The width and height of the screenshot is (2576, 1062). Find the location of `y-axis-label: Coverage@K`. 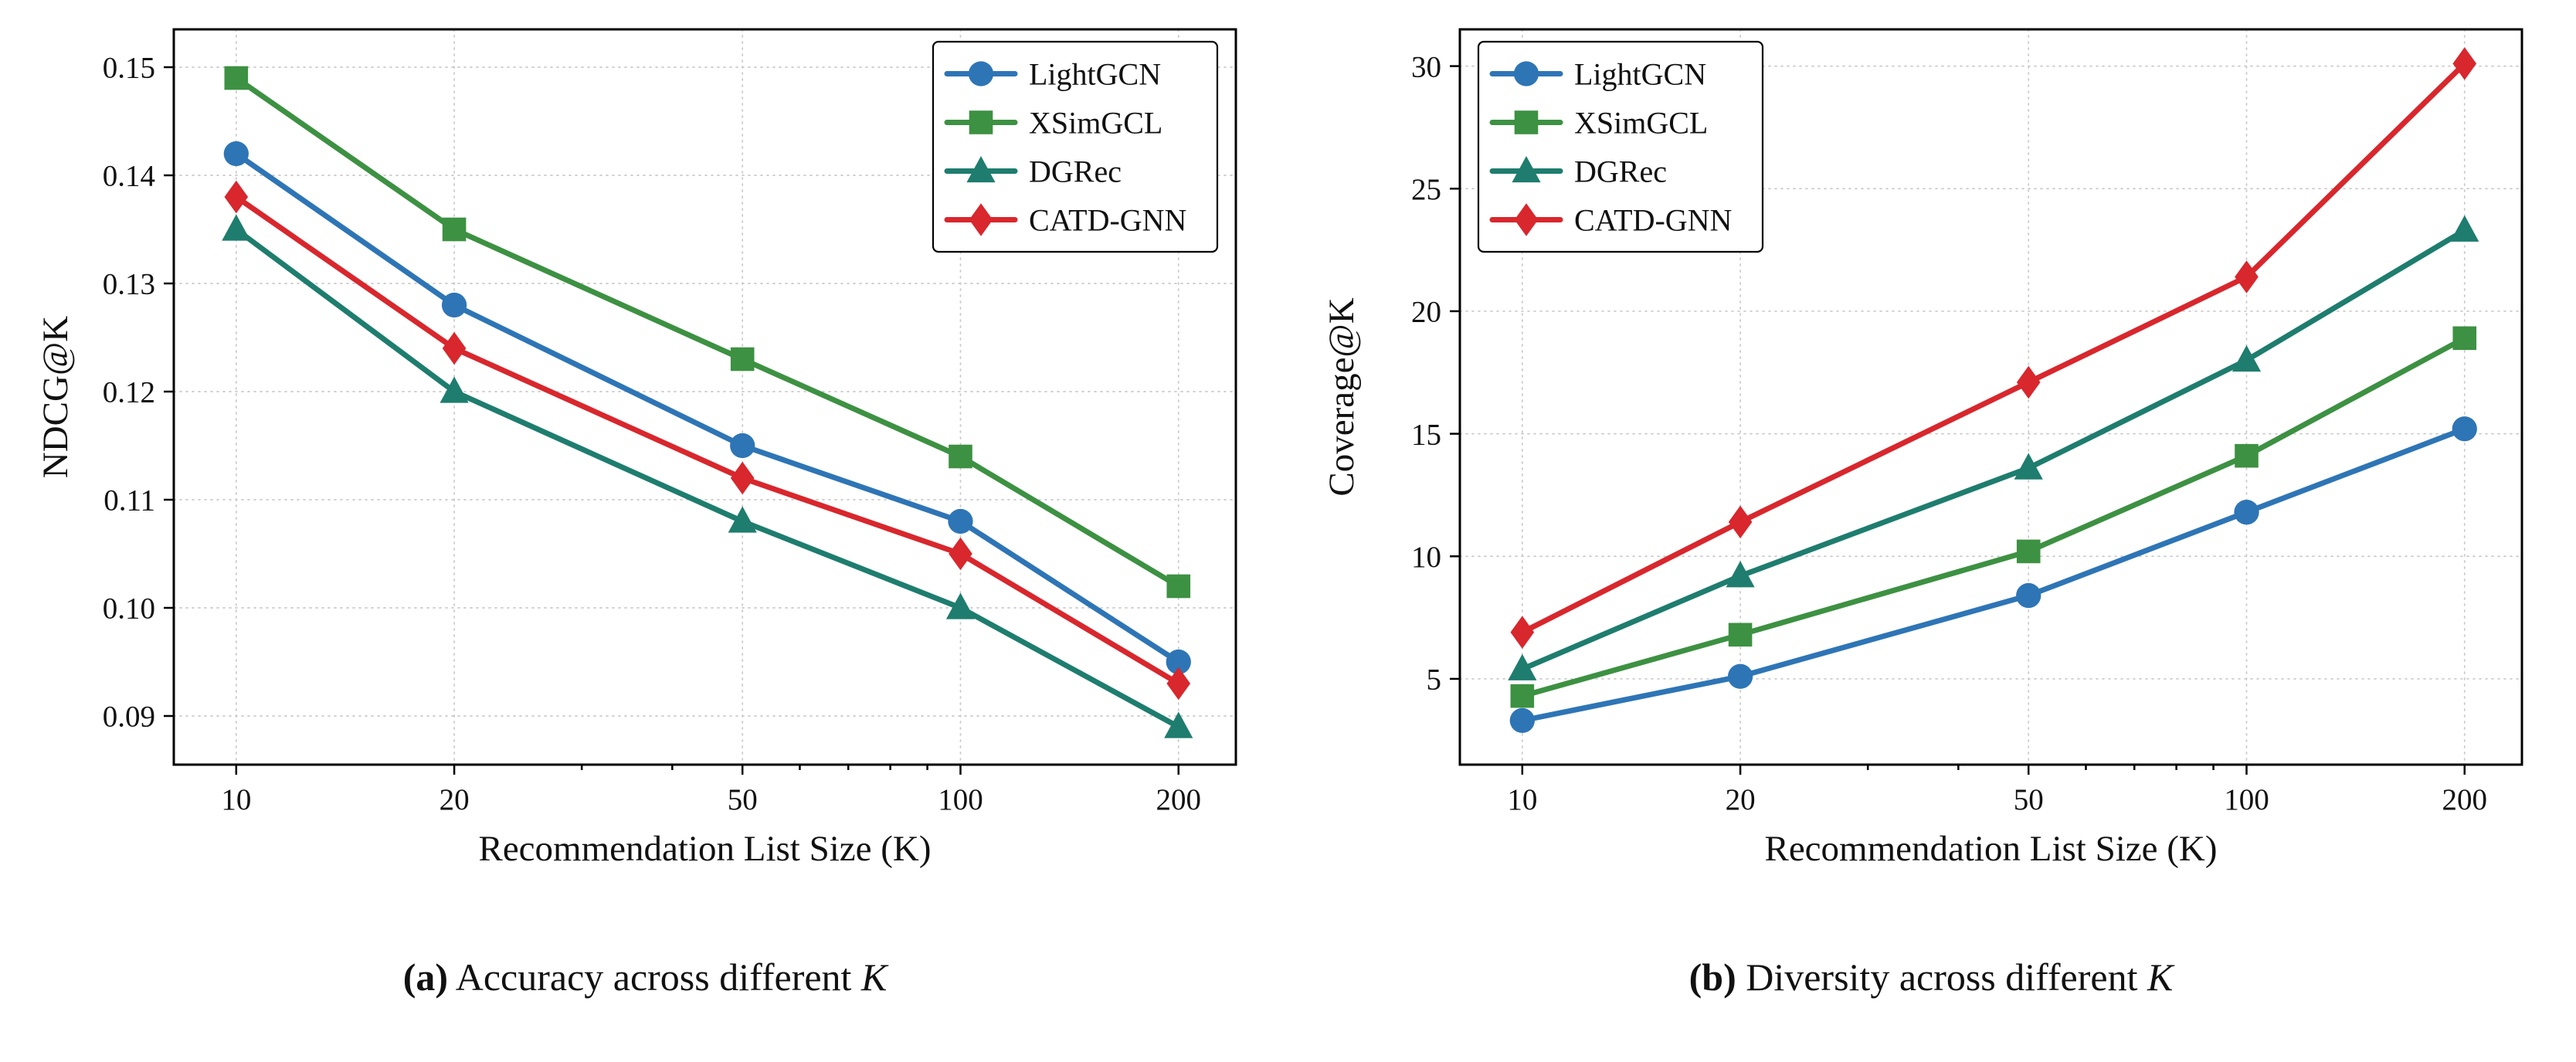

y-axis-label: Coverage@K is located at coordinates (1342, 396).